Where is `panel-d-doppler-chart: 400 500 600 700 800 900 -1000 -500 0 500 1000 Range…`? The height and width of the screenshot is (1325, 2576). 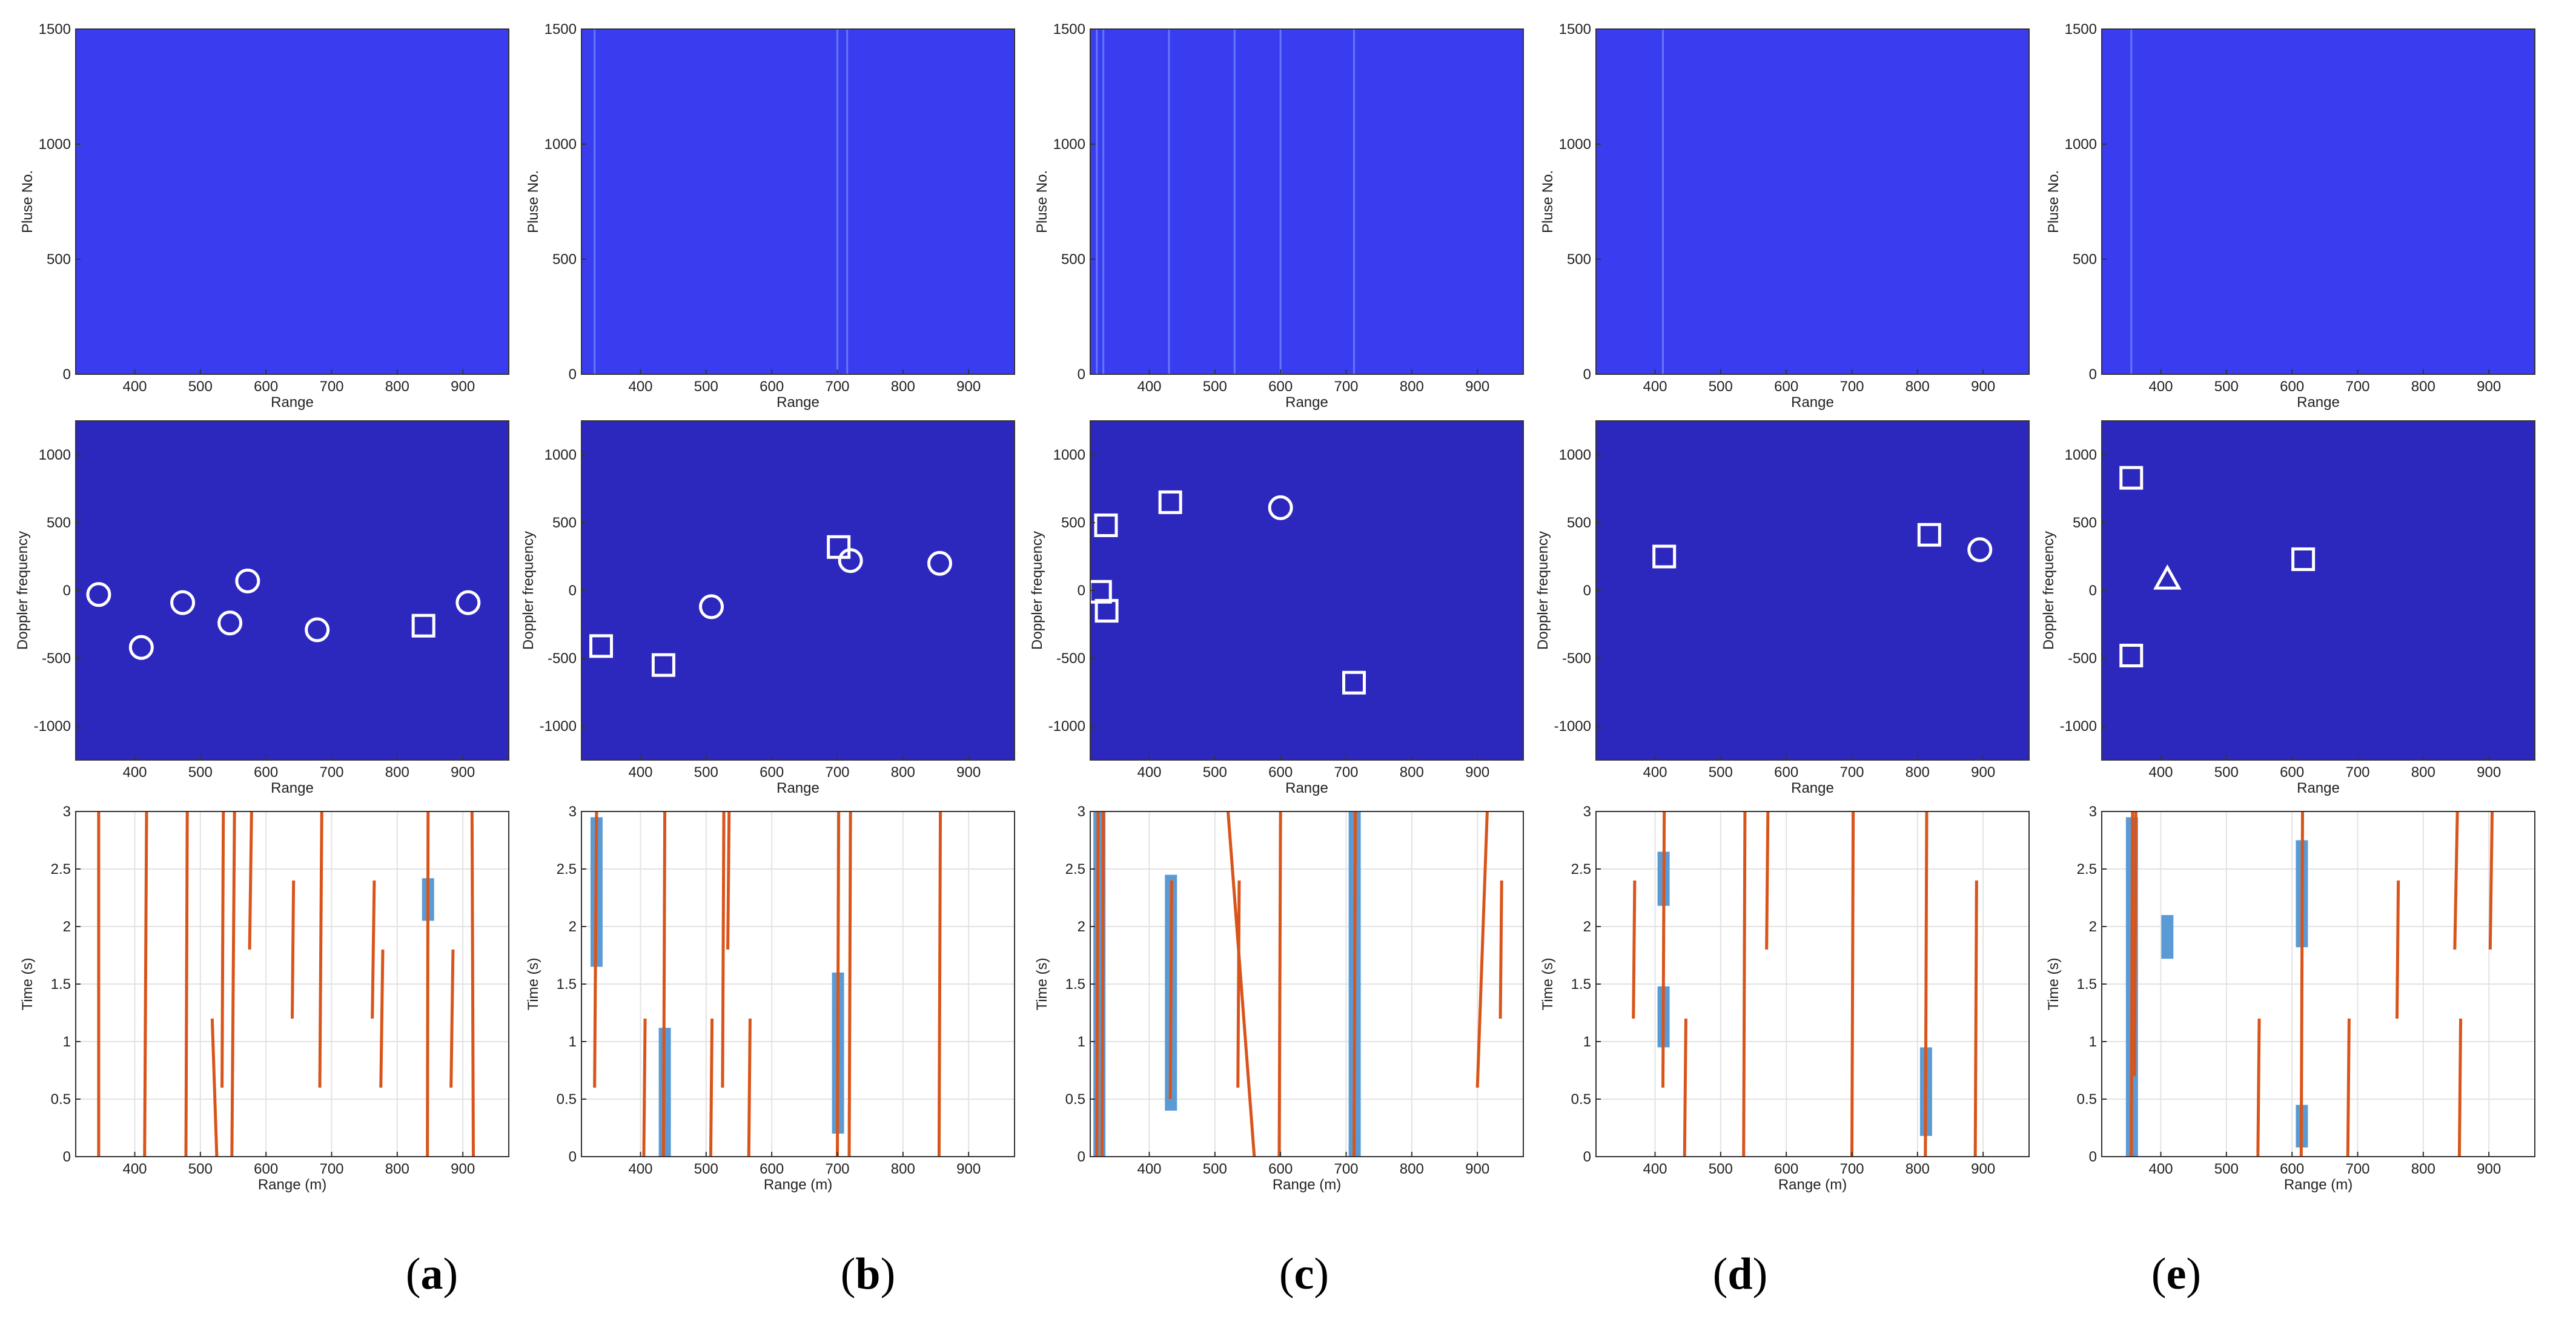
panel-d-doppler-chart: 400 500 600 700 800 900 -1000 -500 0 500 1000 Range… is located at coordinates (1782, 608).